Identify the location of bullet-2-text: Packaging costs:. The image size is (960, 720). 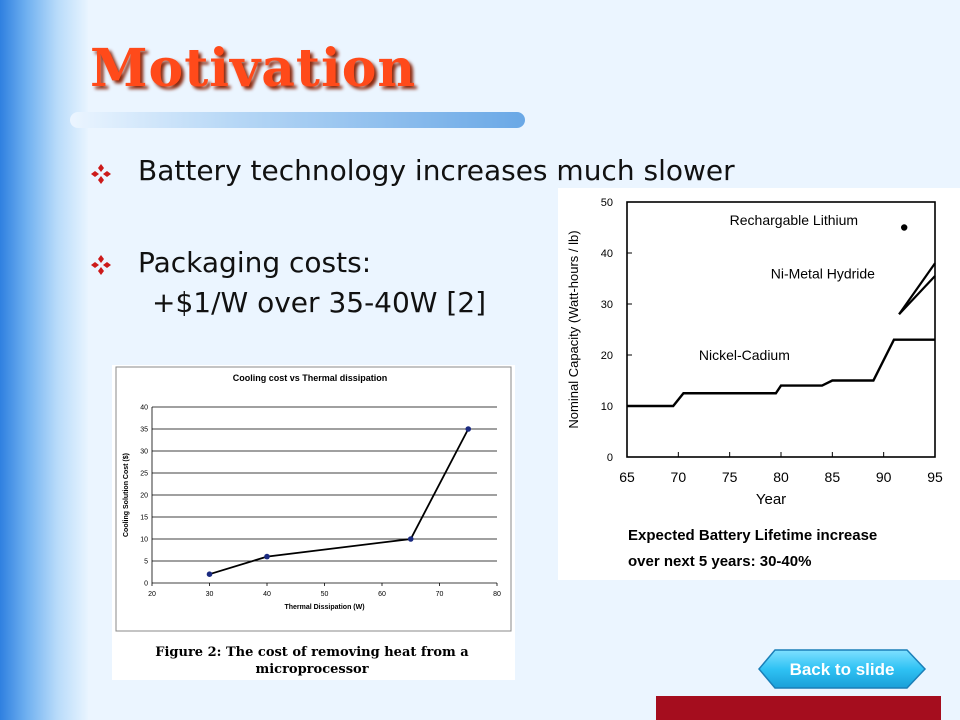
(255, 262).